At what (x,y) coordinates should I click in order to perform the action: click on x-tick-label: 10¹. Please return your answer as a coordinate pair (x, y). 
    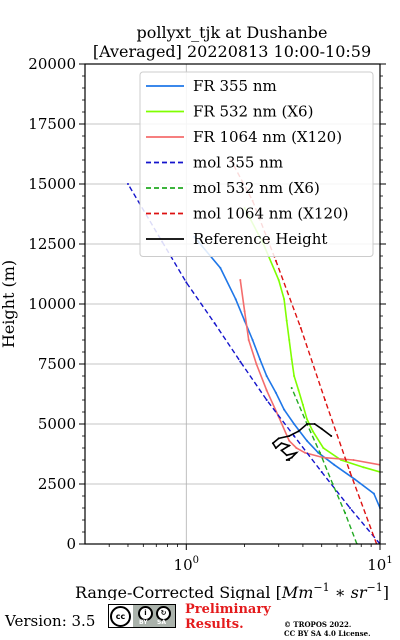
    Looking at the image, I should click on (379, 564).